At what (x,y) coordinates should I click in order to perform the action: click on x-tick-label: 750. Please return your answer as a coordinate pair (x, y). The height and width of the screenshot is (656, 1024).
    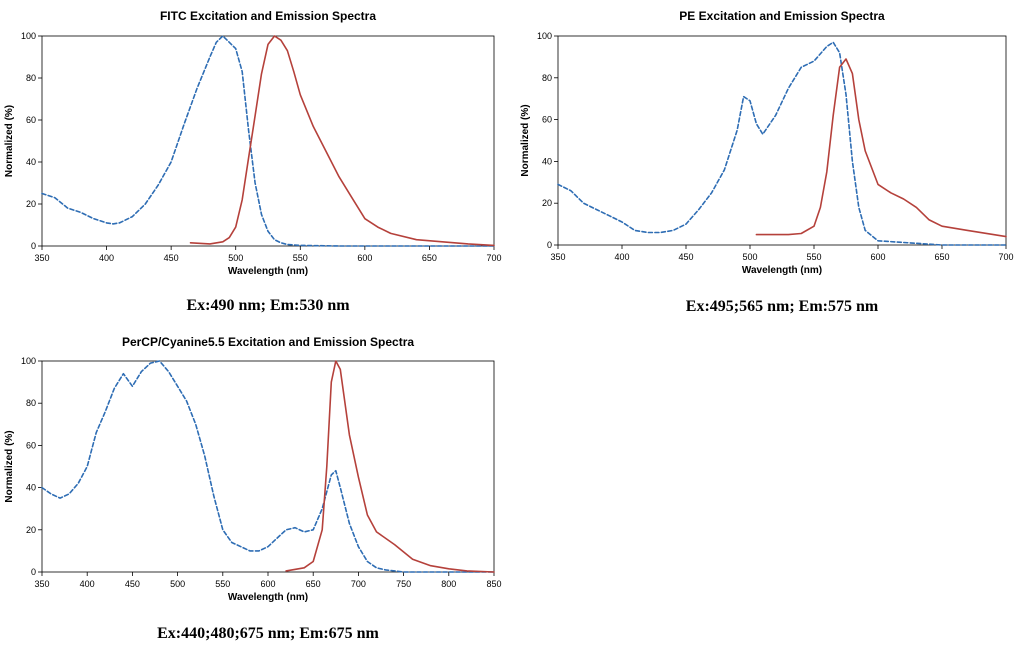
    Looking at the image, I should click on (403, 584).